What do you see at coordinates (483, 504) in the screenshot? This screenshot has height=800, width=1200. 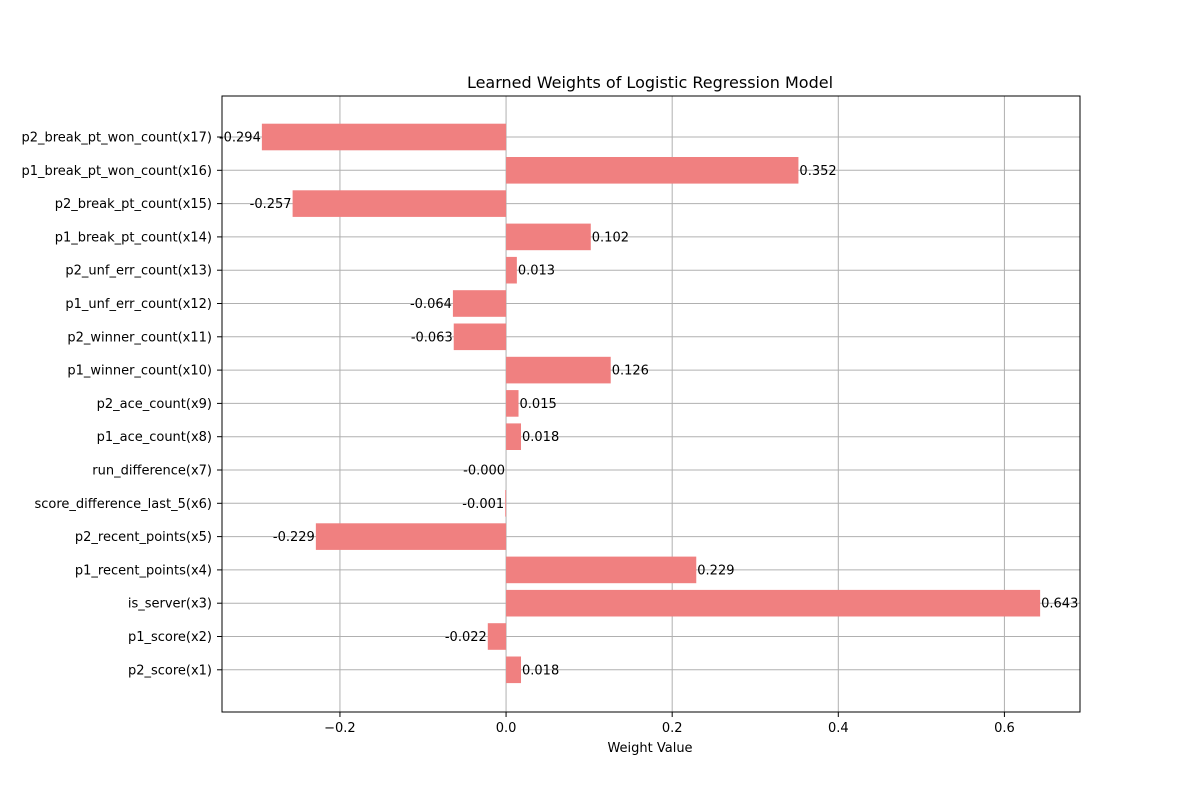 I see `bar-value-label: -0.001` at bounding box center [483, 504].